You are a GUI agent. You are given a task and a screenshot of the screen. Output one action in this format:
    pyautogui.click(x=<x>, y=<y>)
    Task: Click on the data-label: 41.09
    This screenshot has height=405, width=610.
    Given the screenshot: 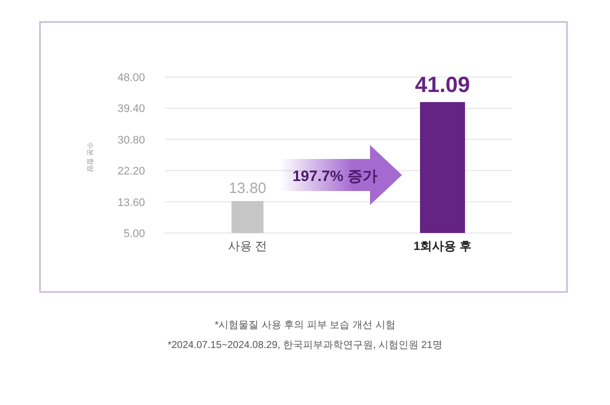 What is the action you would take?
    pyautogui.click(x=442, y=85)
    